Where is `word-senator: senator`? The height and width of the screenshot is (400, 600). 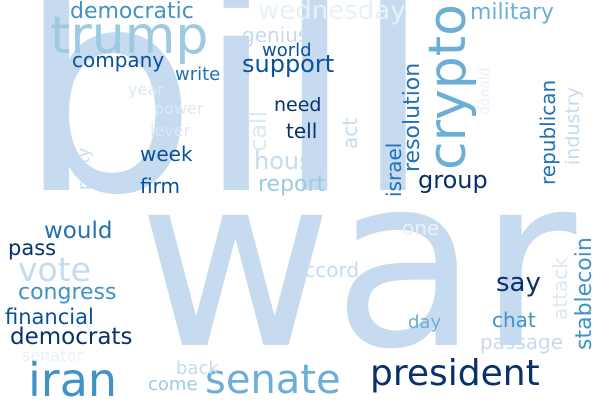
word-senator: senator is located at coordinates (52, 355).